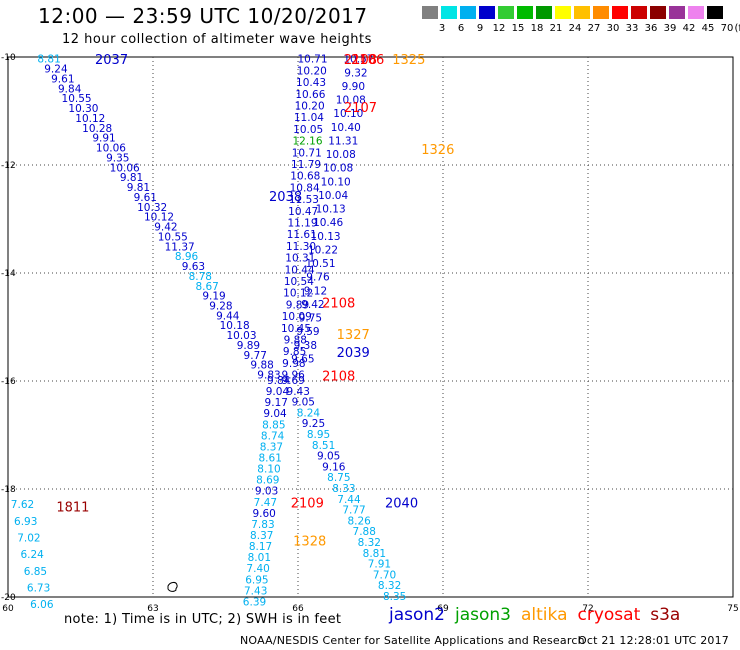 Image resolution: width=740 pixels, height=650 pixels. I want to click on x-tick-label: 69, so click(443, 609).